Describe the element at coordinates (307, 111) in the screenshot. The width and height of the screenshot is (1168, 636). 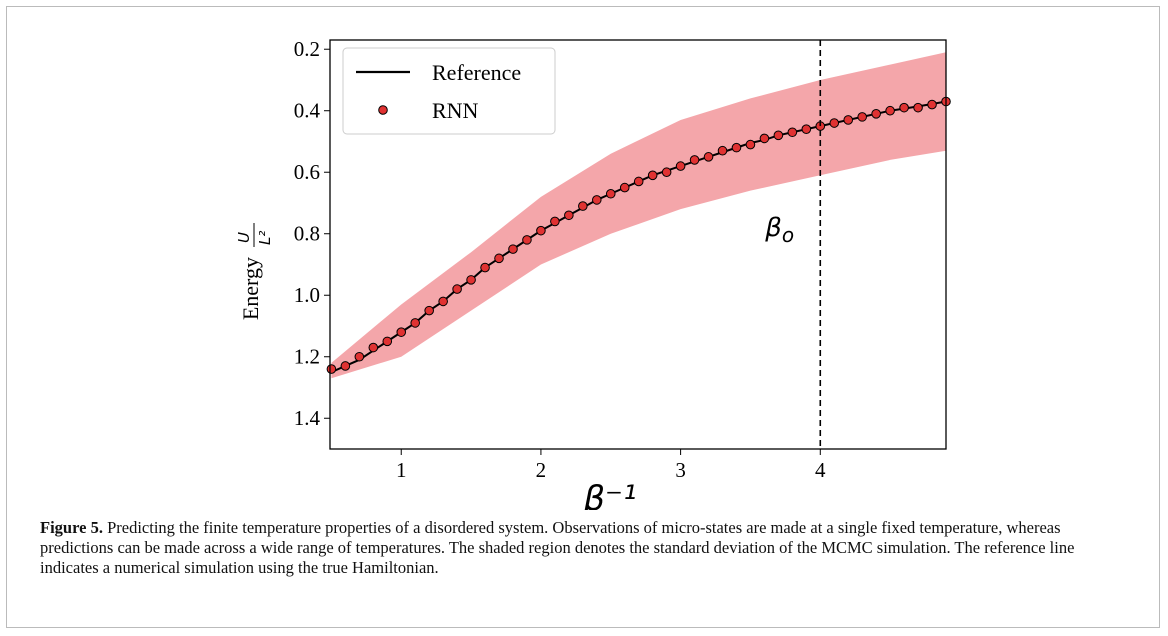
I see `y-tick-label: 0.4` at that location.